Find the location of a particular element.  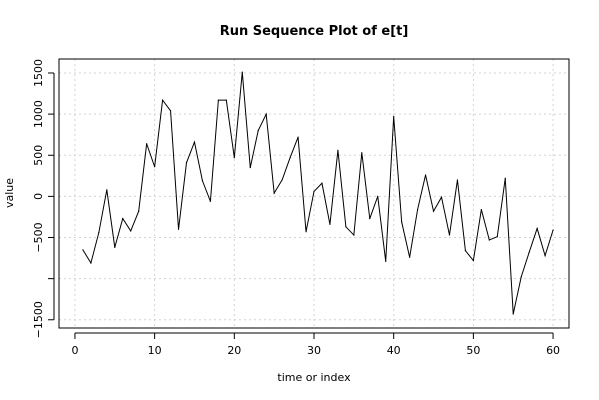

y-tick-label: −500 is located at coordinates (38, 237).